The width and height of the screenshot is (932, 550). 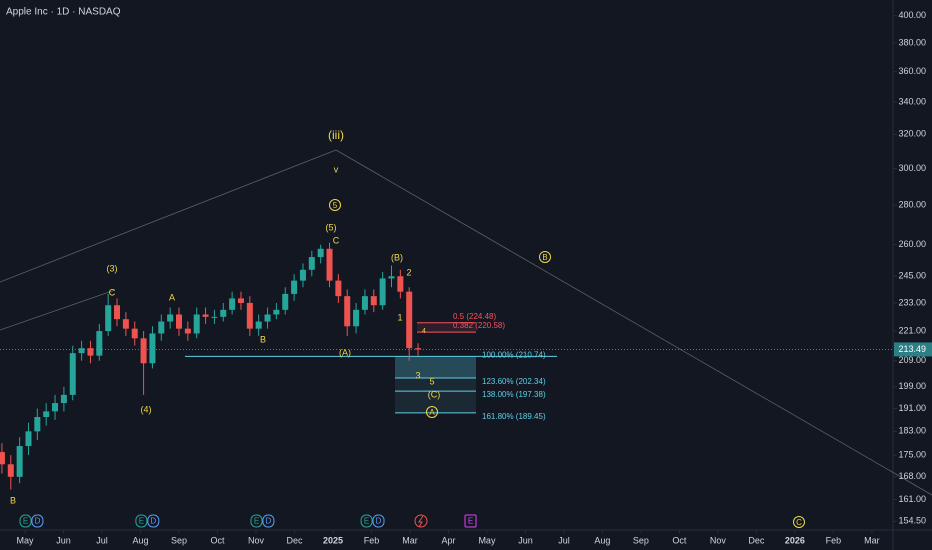 What do you see at coordinates (63, 12) in the screenshot?
I see `chart-title: Apple Inc · 1D · NASDAQ` at bounding box center [63, 12].